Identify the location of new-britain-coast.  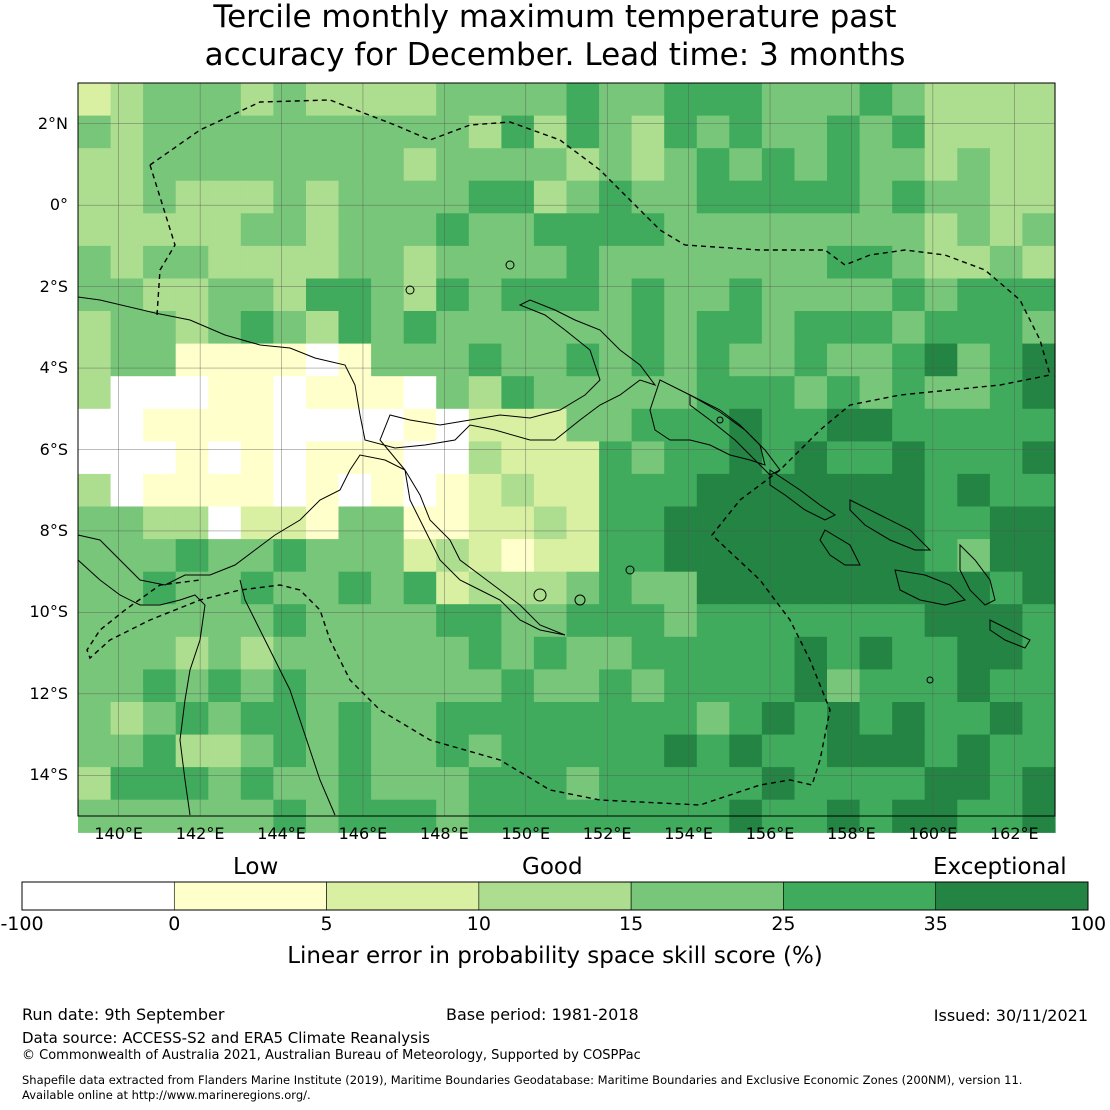
(707, 422).